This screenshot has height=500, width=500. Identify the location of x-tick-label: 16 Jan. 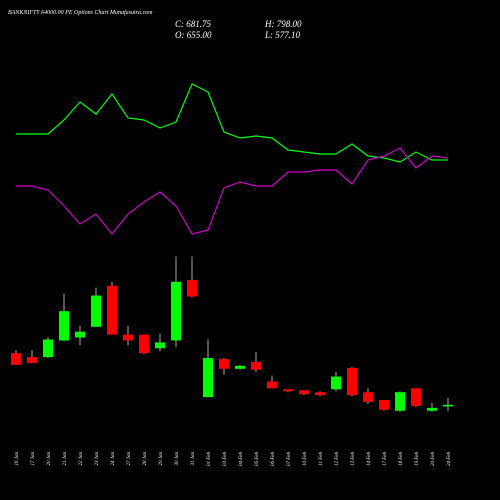
(17, 459).